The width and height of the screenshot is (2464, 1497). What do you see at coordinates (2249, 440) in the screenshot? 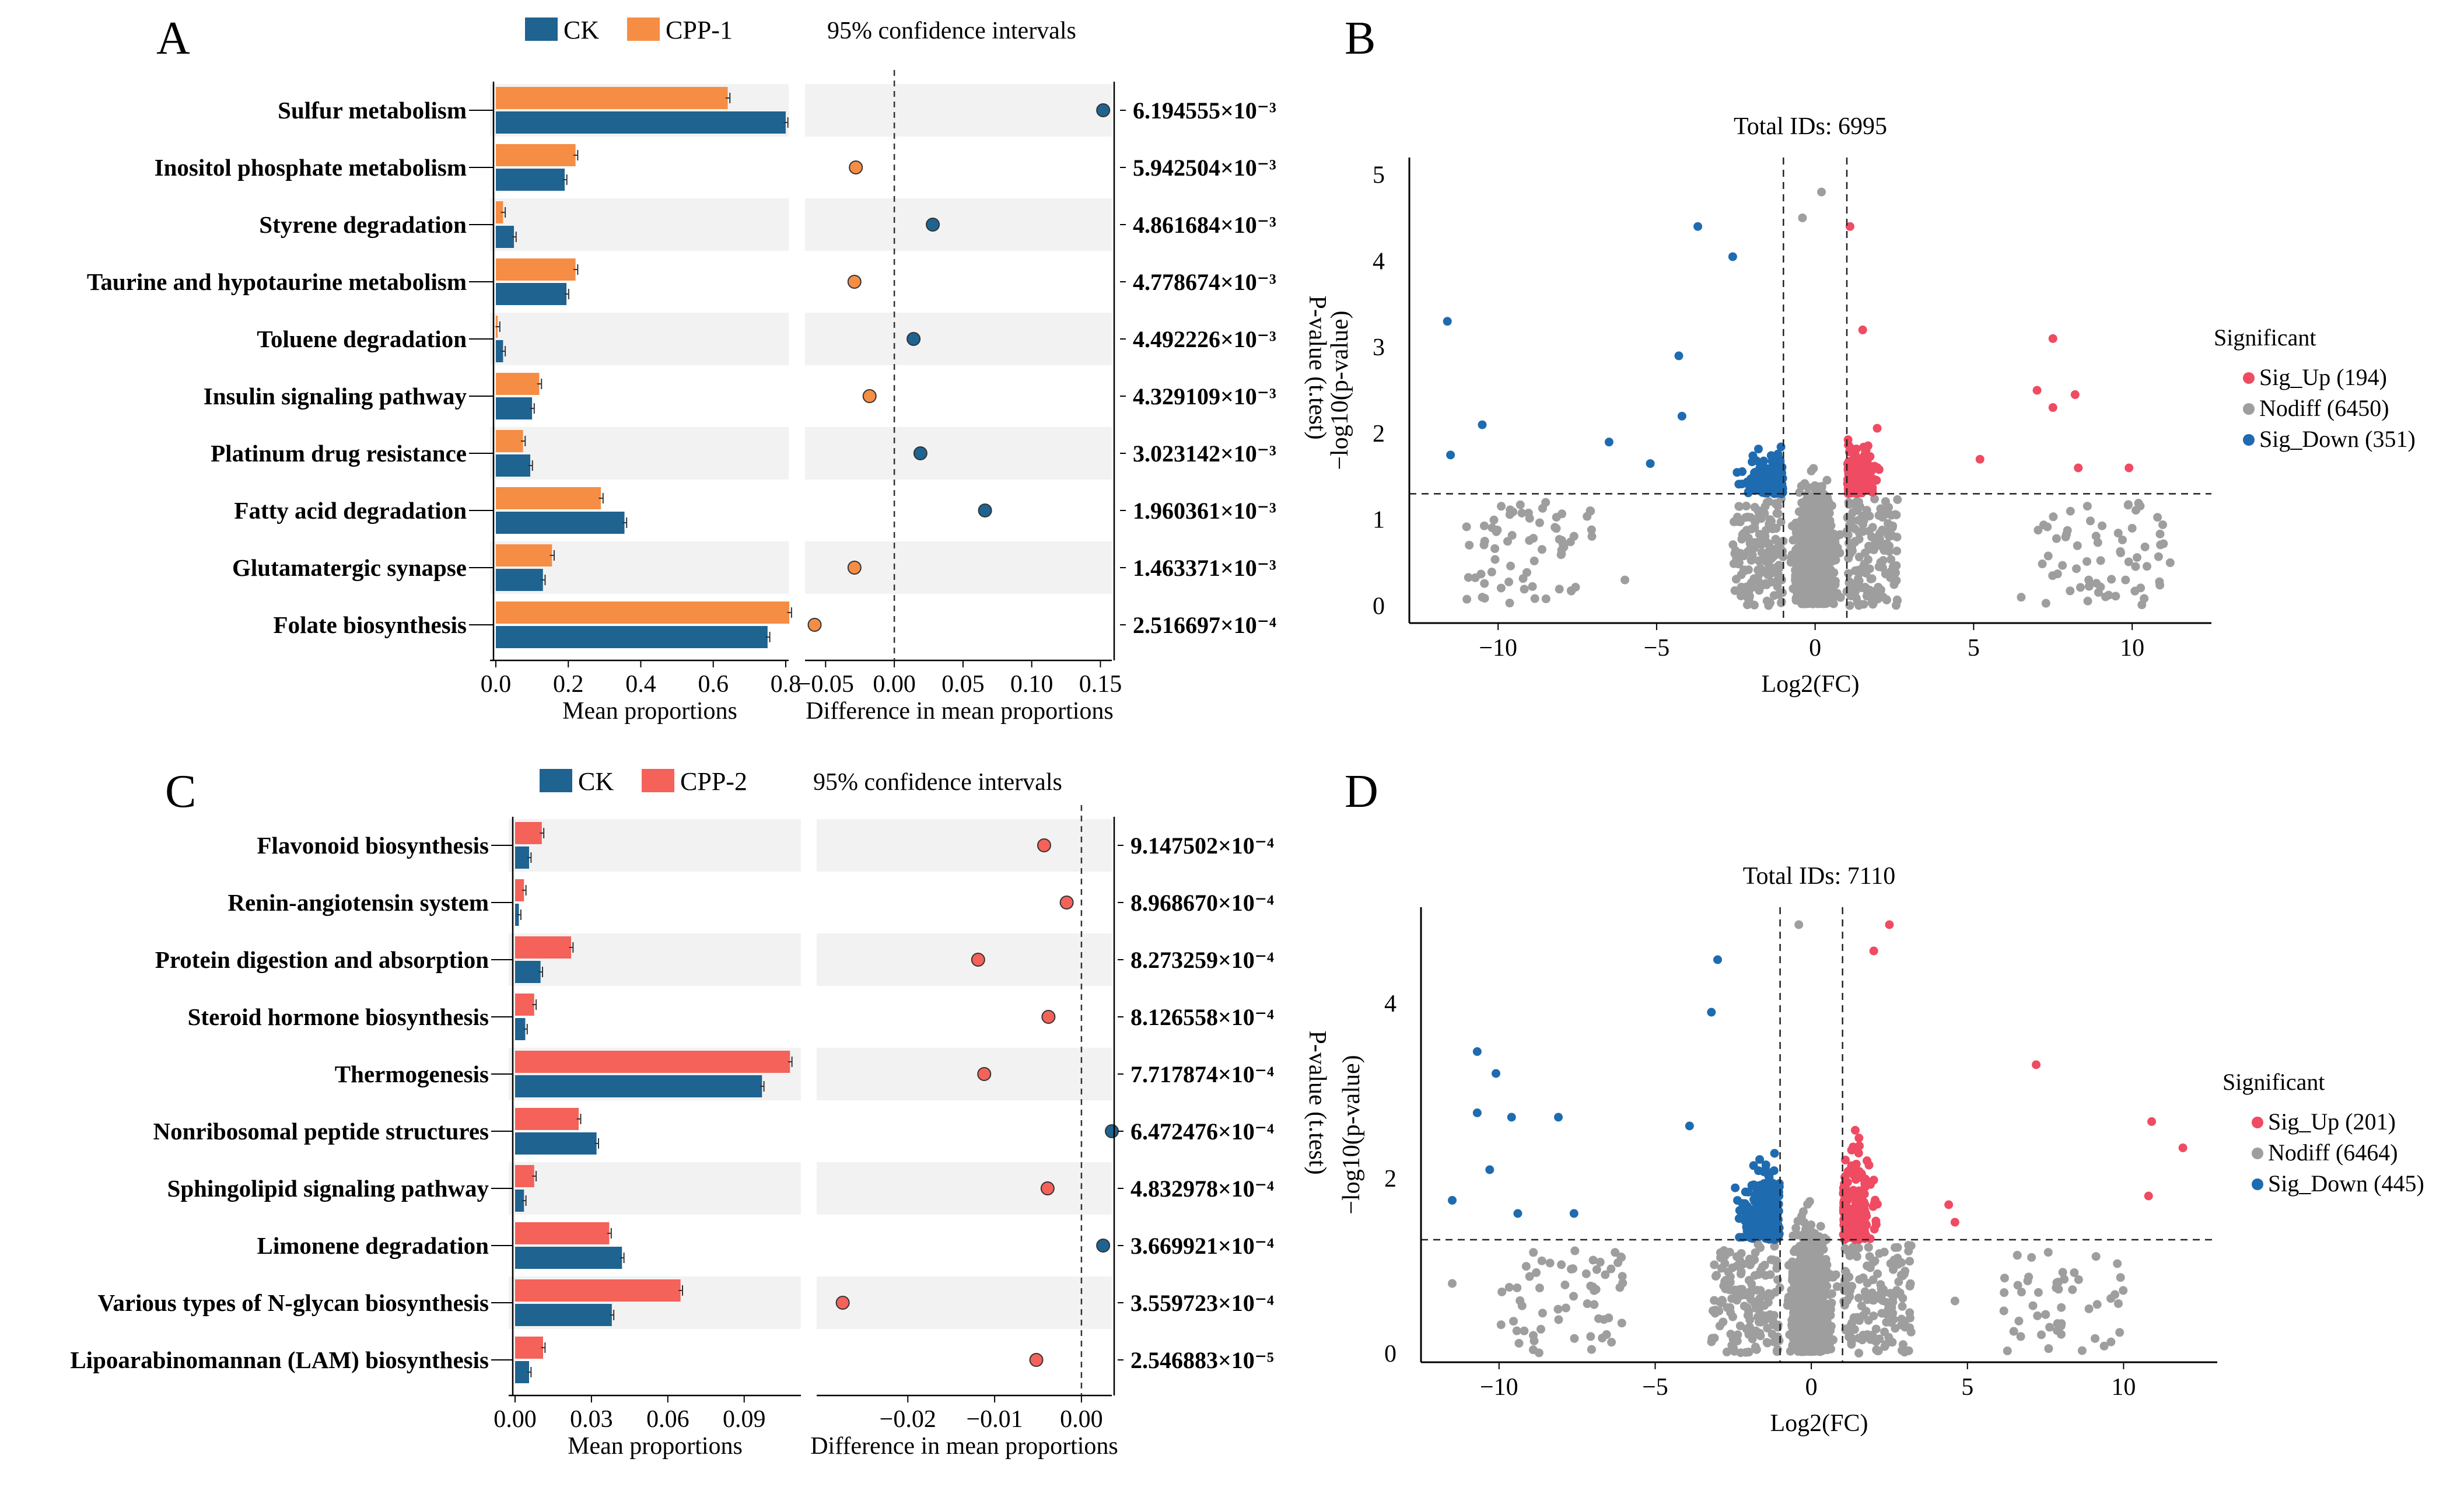
I see `legend-marker-sig-down` at bounding box center [2249, 440].